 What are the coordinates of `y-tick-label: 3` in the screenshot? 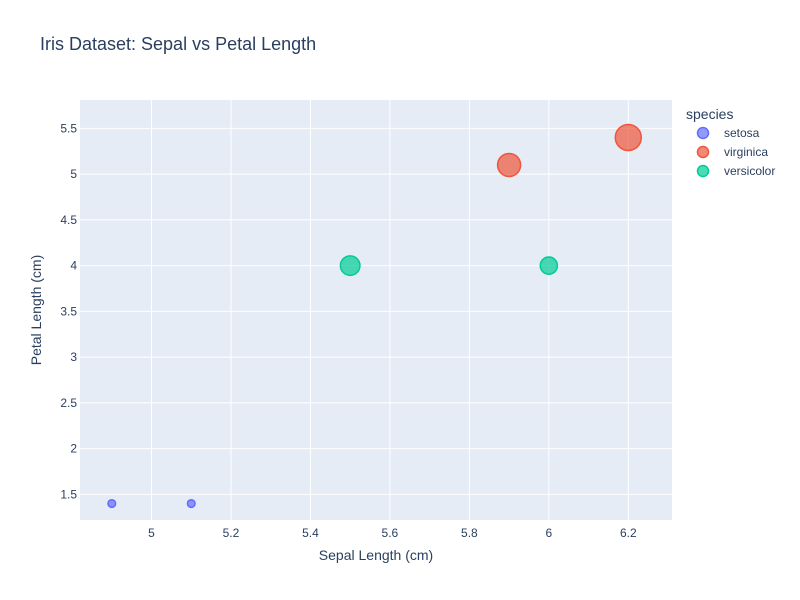 It's located at (73, 357).